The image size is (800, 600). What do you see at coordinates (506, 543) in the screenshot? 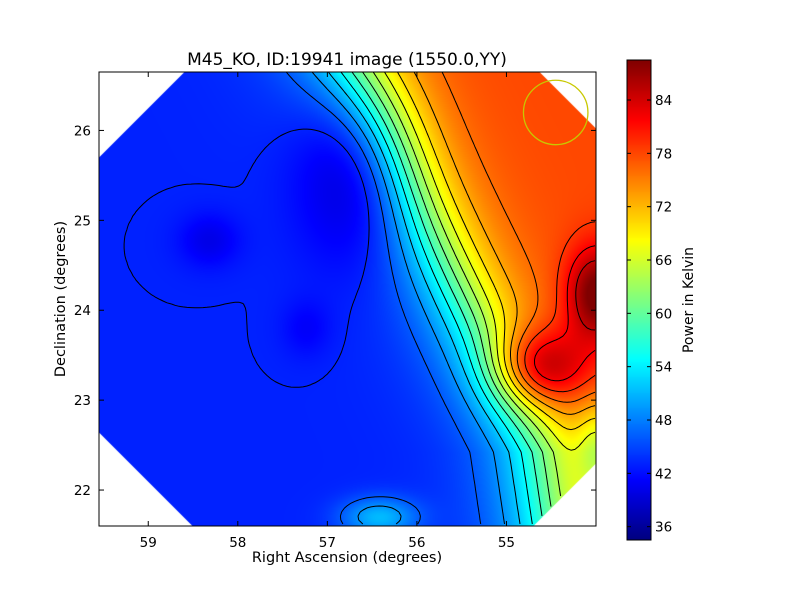
I see `x-tick-label: 55` at bounding box center [506, 543].